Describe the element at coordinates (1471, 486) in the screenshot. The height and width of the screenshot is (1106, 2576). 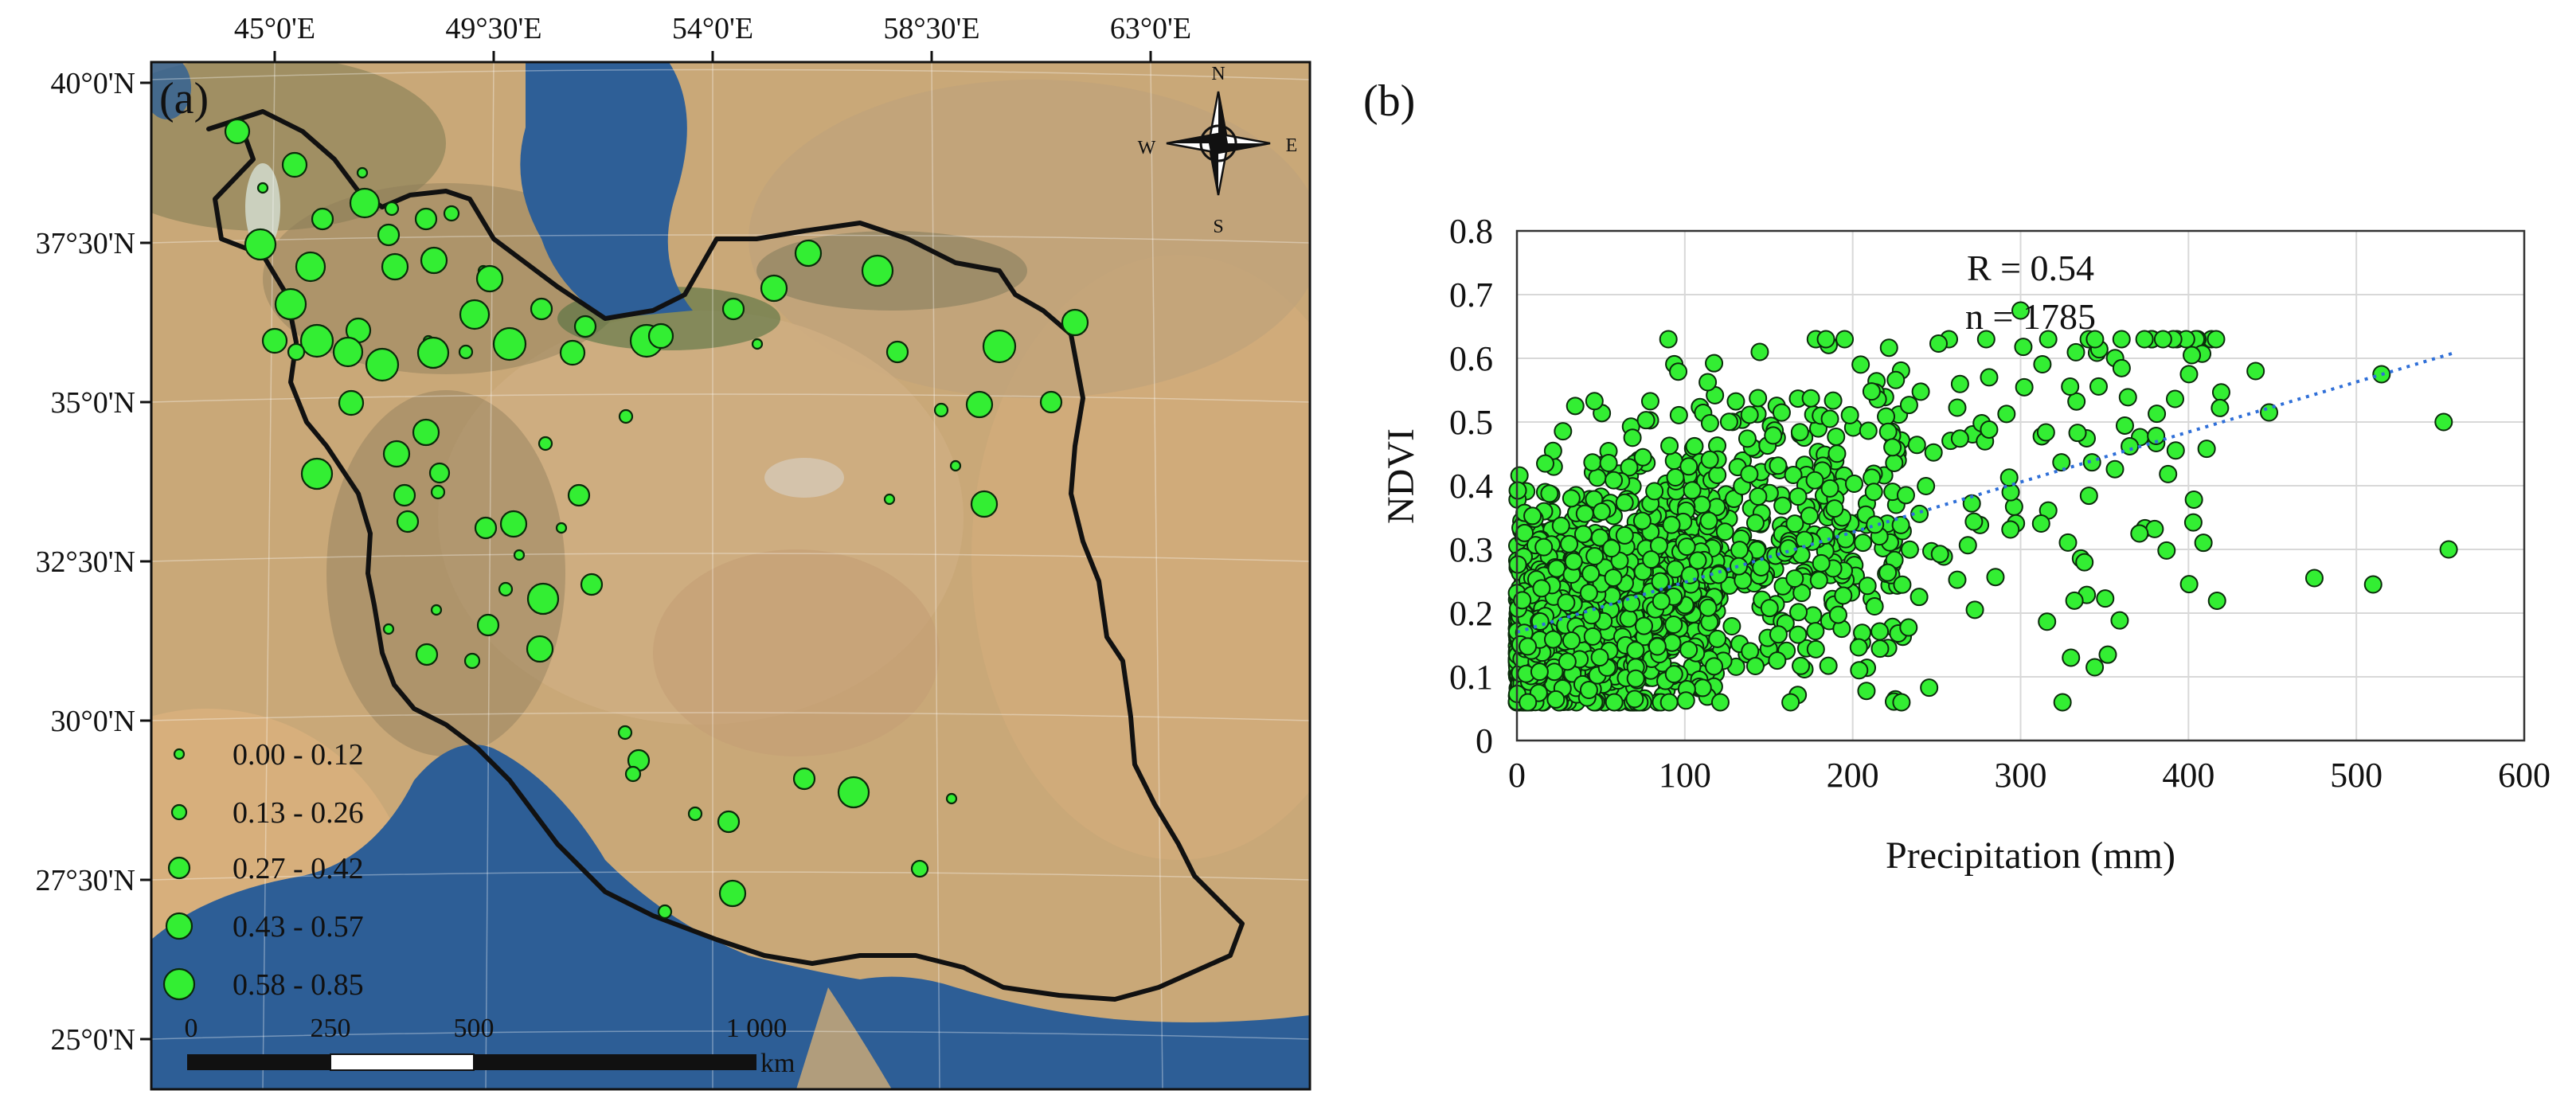
I see `y-tick-0.4: 0.4` at that location.